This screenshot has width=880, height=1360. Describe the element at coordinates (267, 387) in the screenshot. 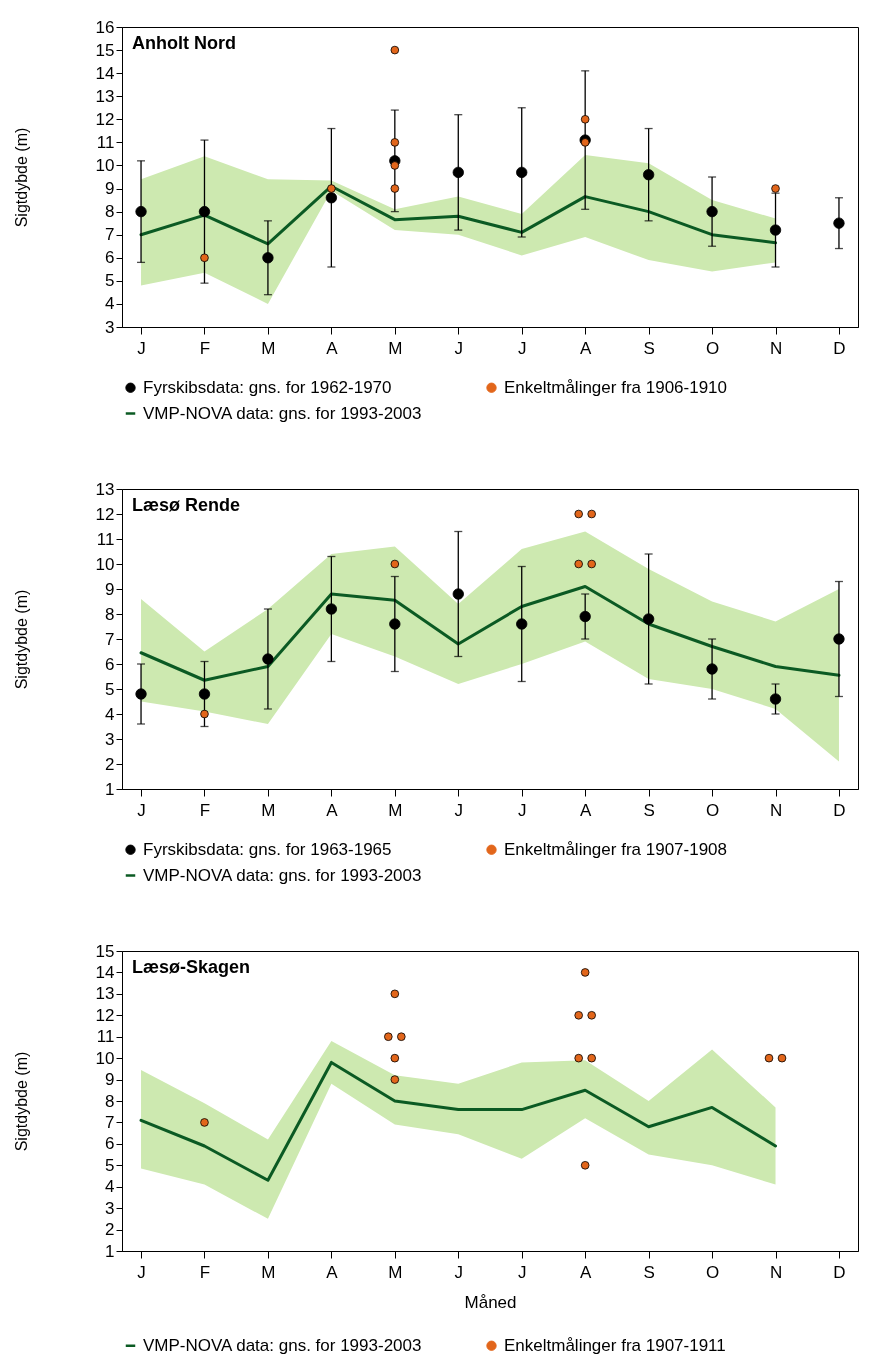

I see `legend-label: Fyrskibsdata: gns. for 1962-1970` at that location.